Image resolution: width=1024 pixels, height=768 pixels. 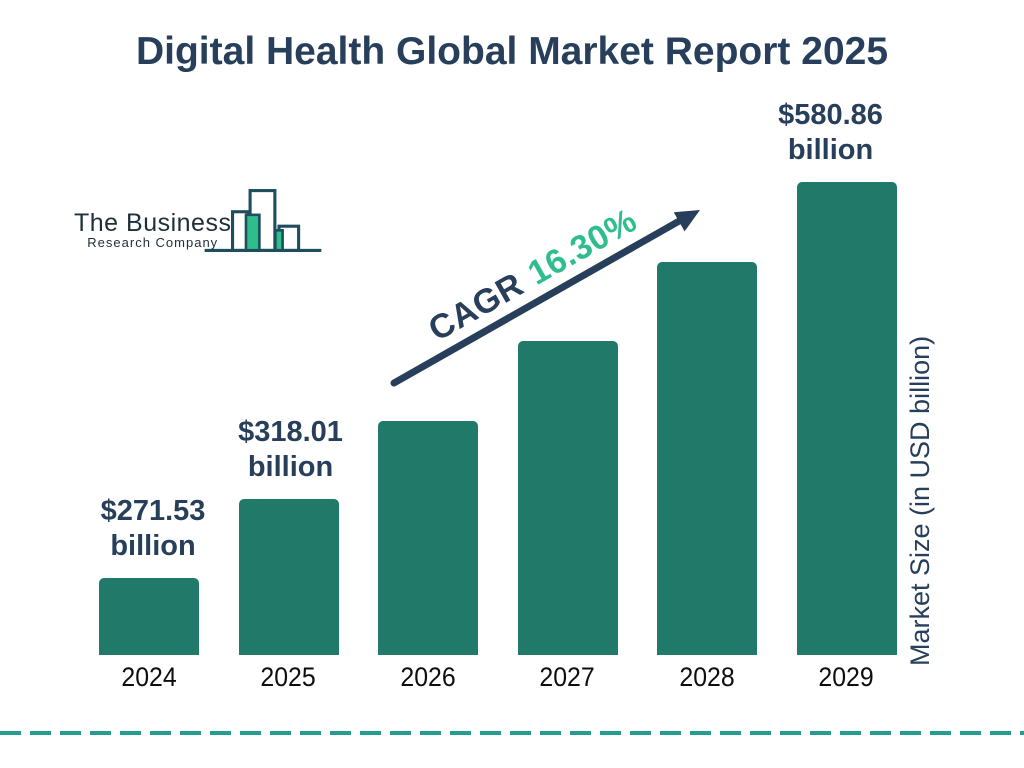 I want to click on value-amount: $271.53, so click(x=153, y=511).